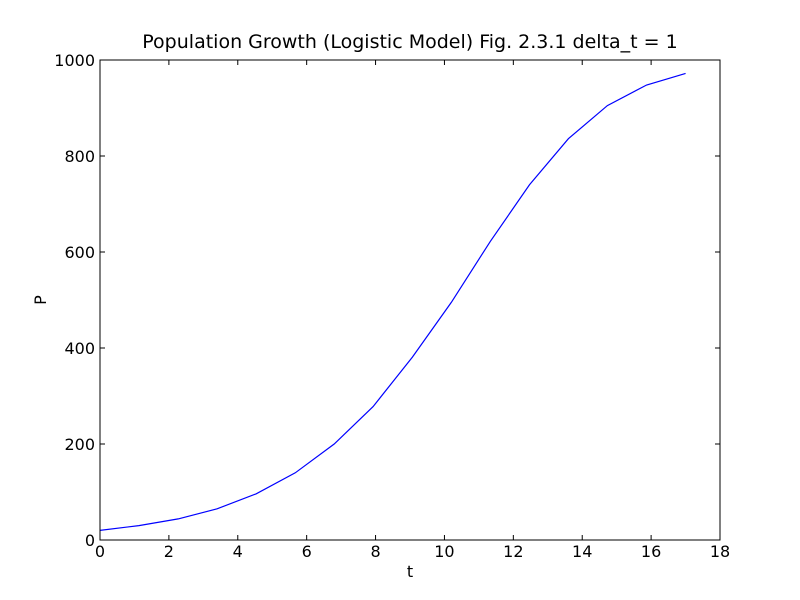 This screenshot has height=600, width=800. What do you see at coordinates (582, 551) in the screenshot?
I see `x-tick-label: 14` at bounding box center [582, 551].